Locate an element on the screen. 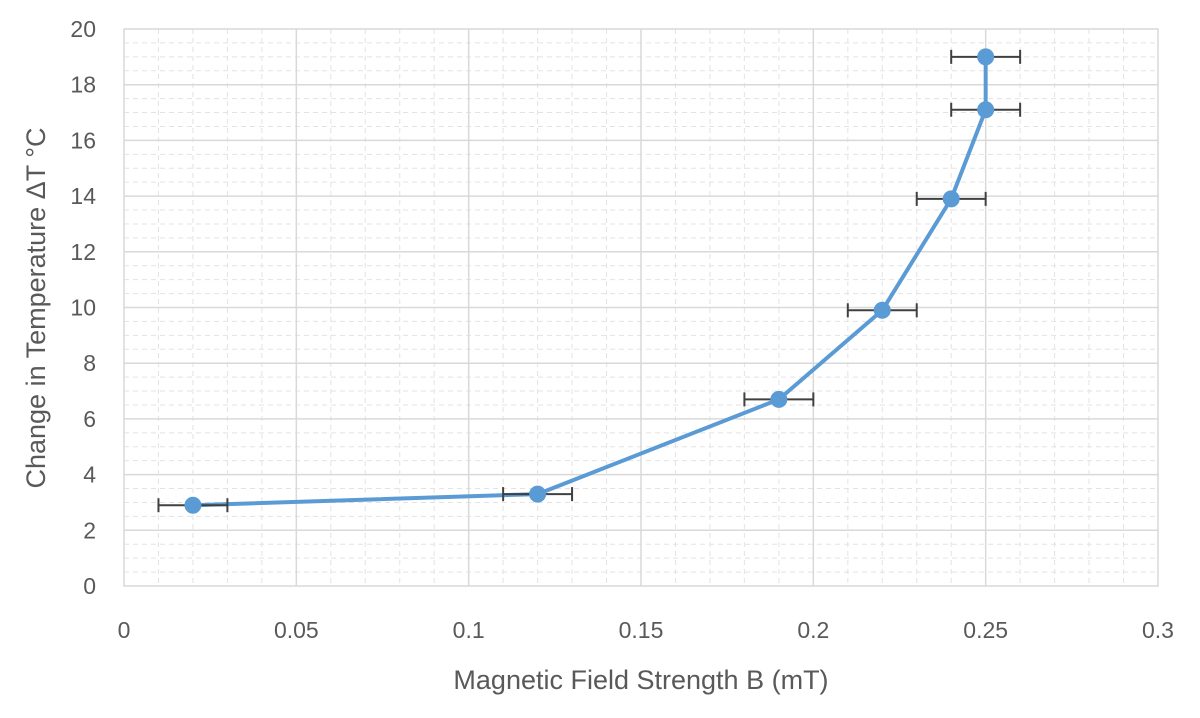 The height and width of the screenshot is (718, 1200). x-tick-label: 0.1 is located at coordinates (469, 630).